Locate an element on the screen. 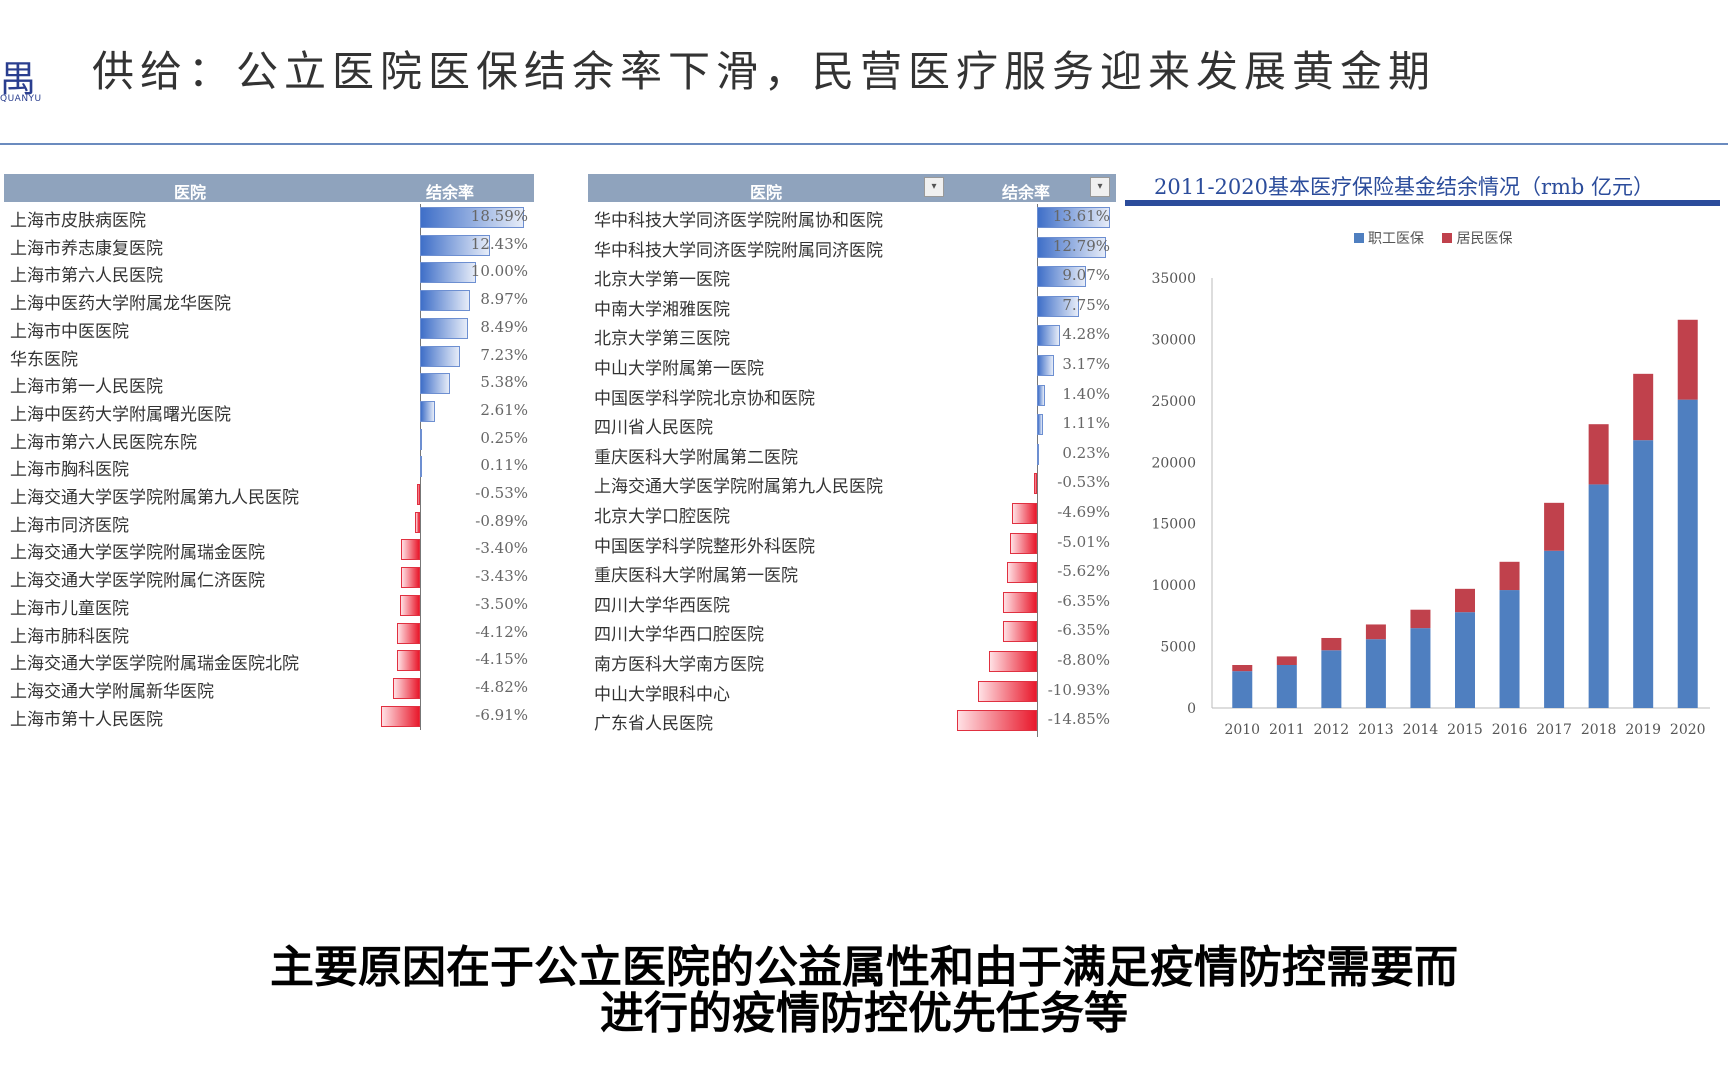 The width and height of the screenshot is (1728, 1080). balance-rate: 0.25% is located at coordinates (504, 437).